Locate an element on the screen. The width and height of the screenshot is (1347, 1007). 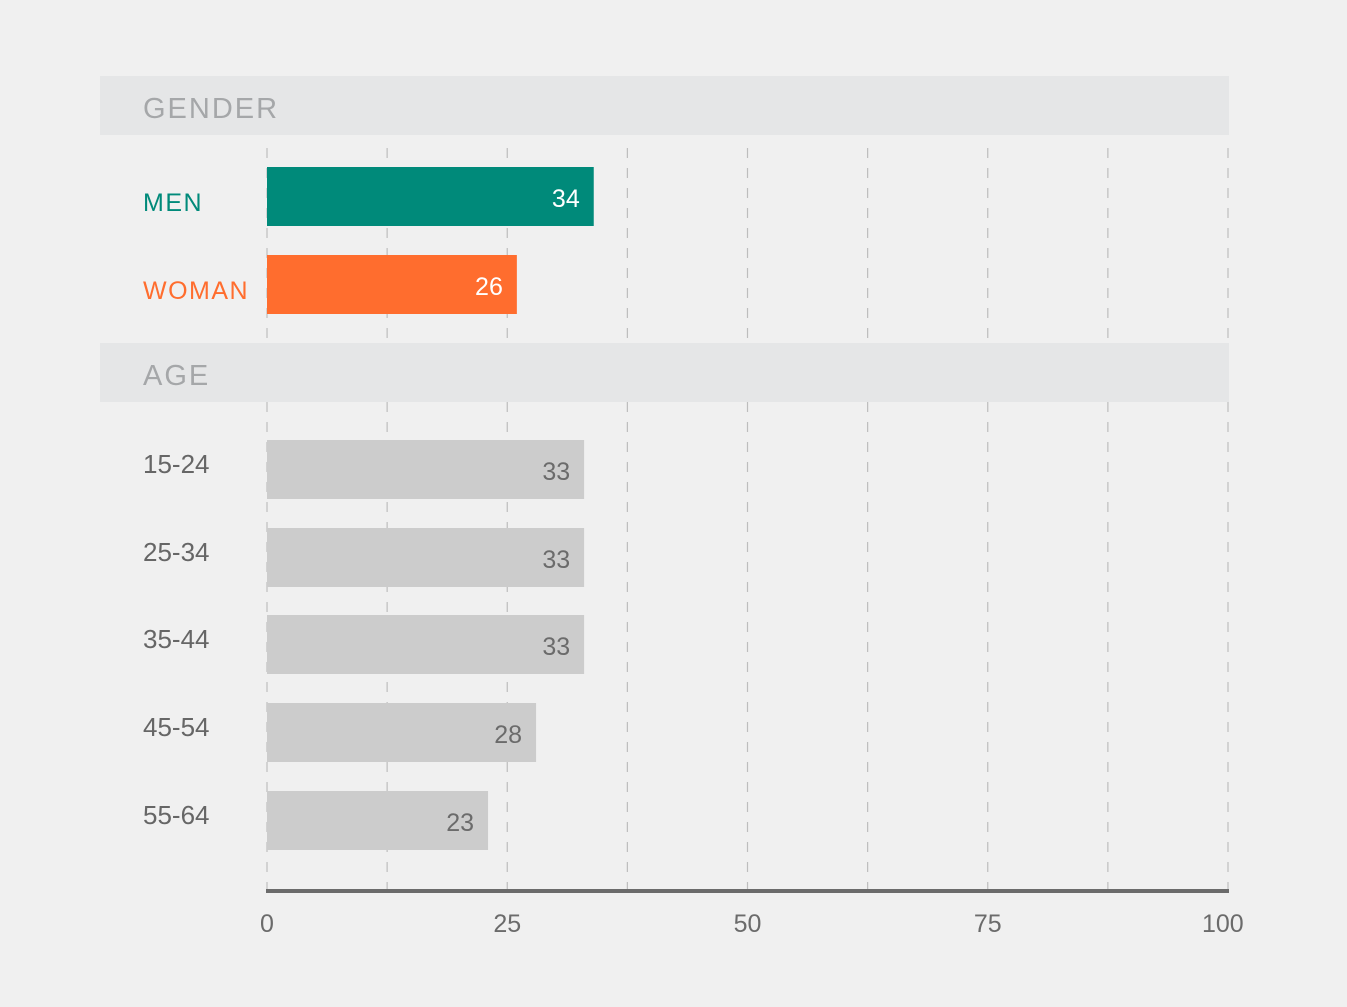
data-label: 23 is located at coordinates (460, 823).